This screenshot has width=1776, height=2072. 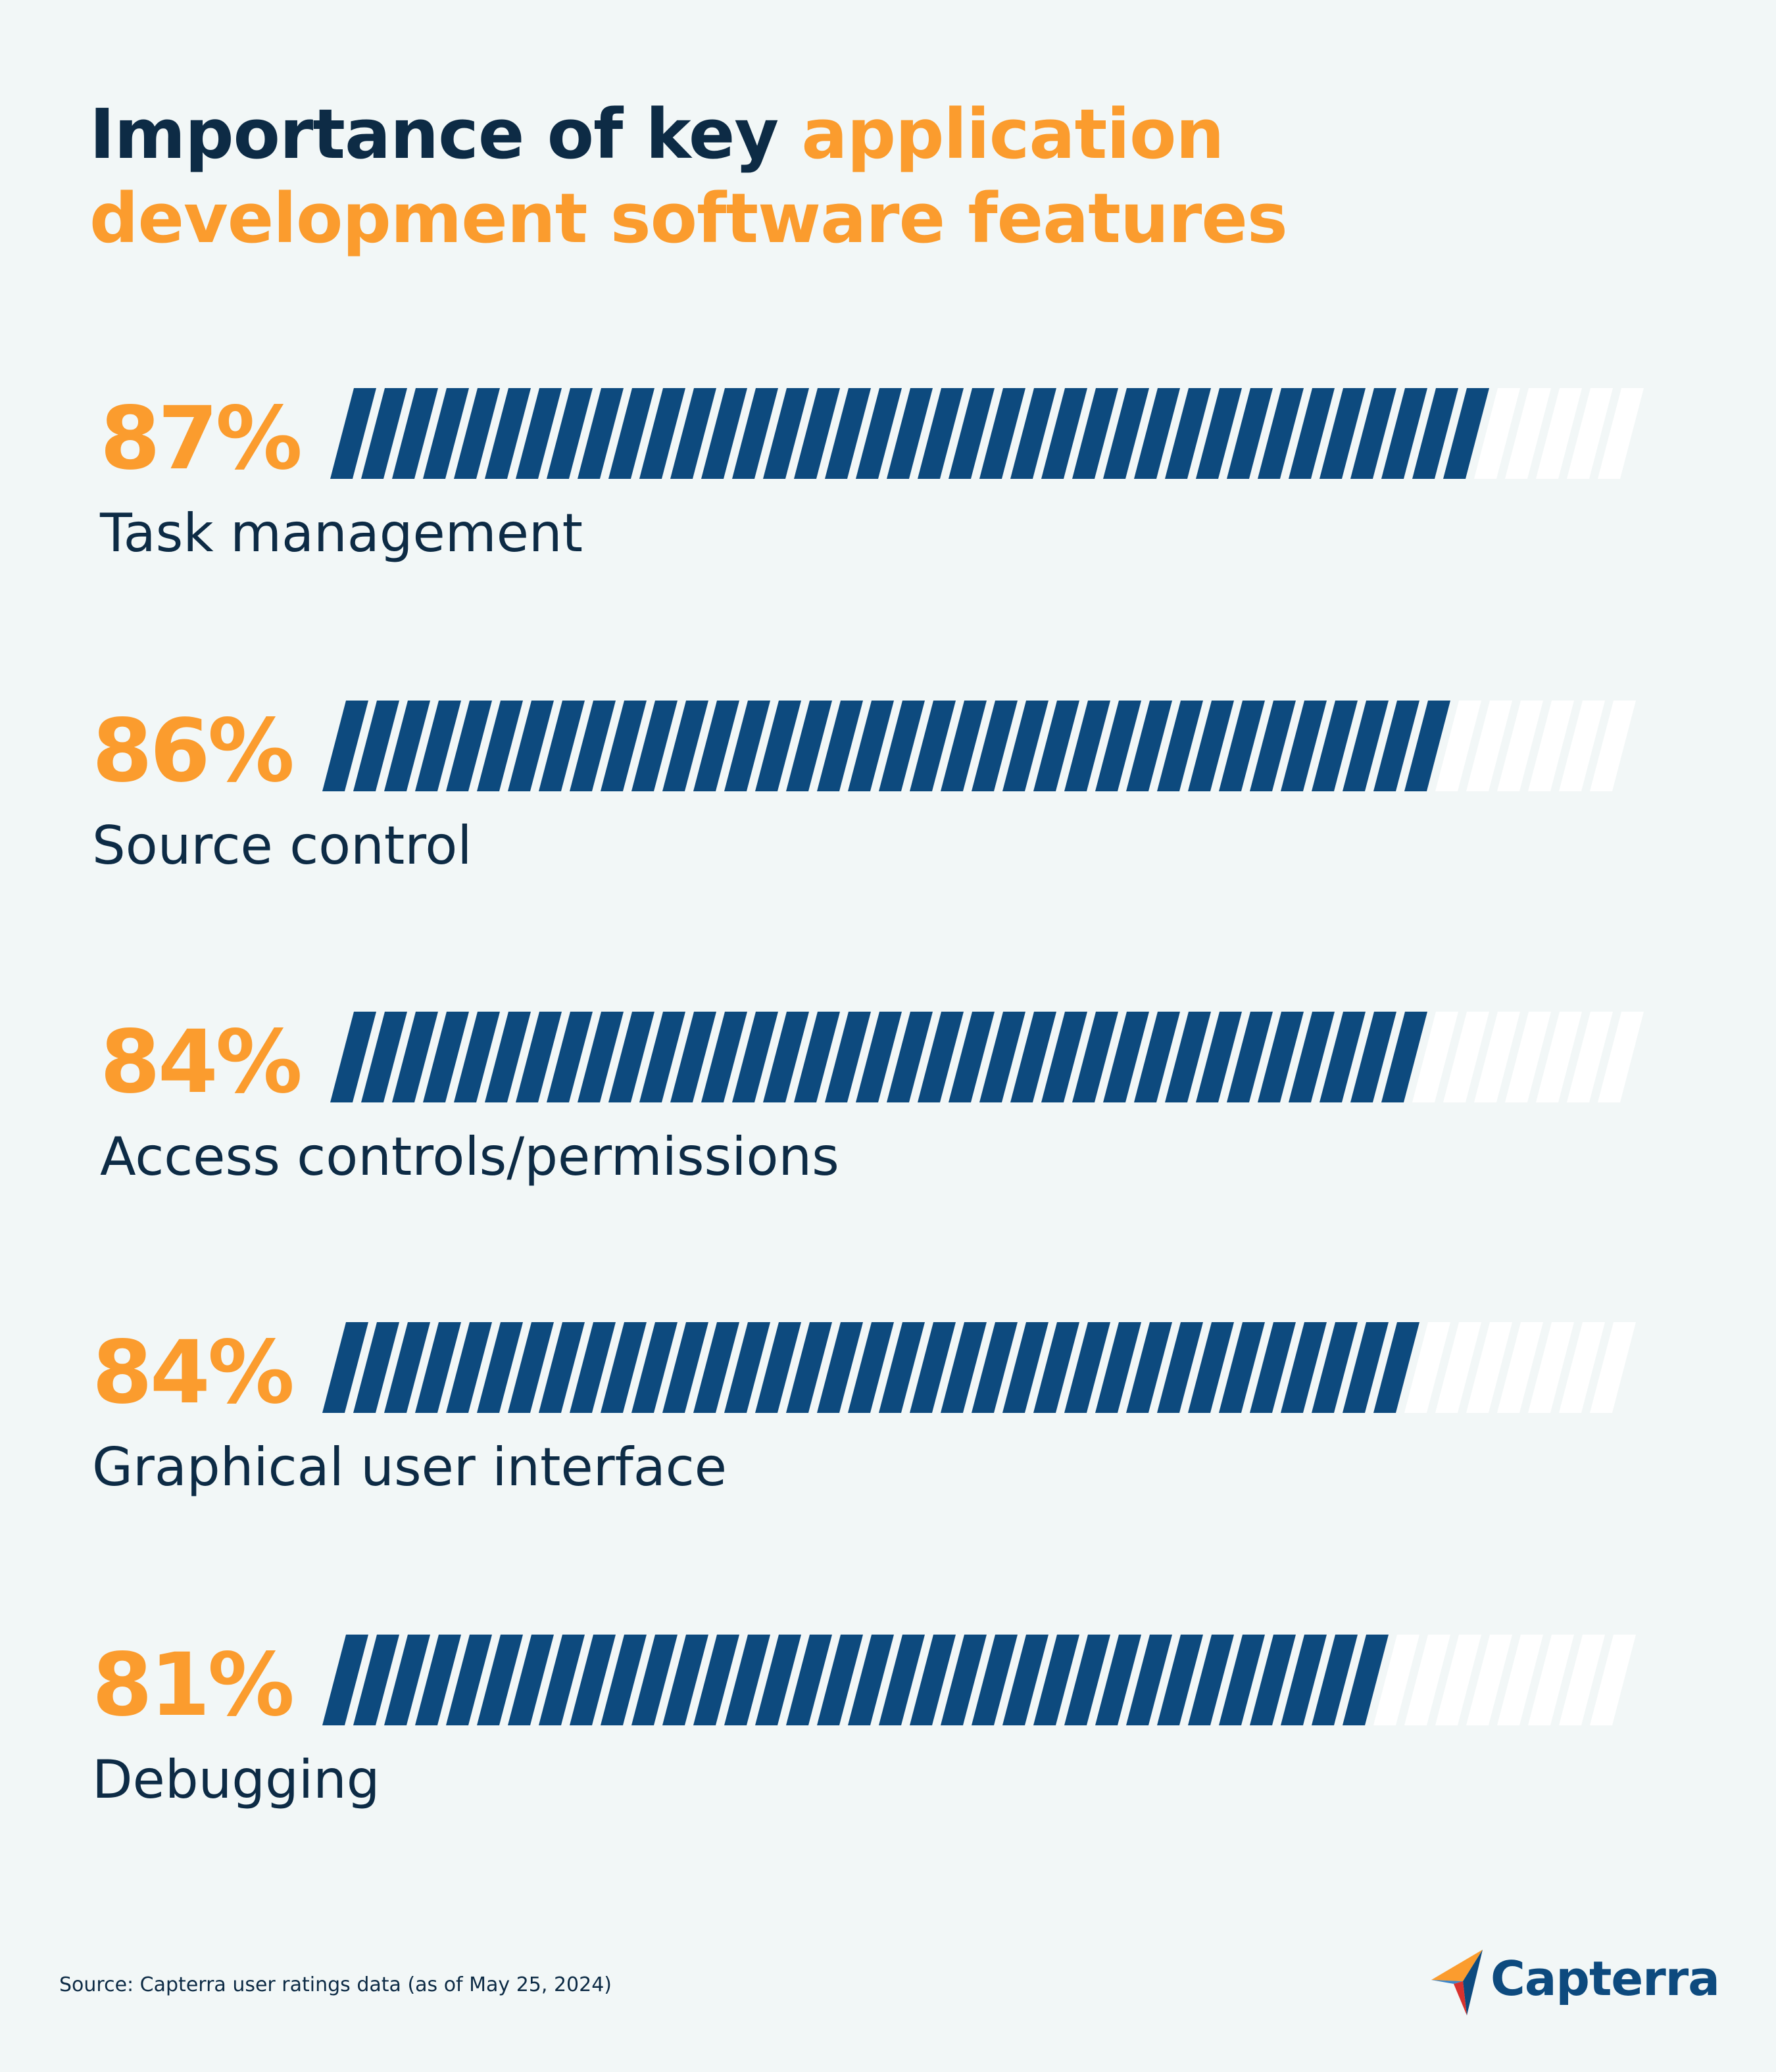 I want to click on category-label: Source control, so click(x=282, y=845).